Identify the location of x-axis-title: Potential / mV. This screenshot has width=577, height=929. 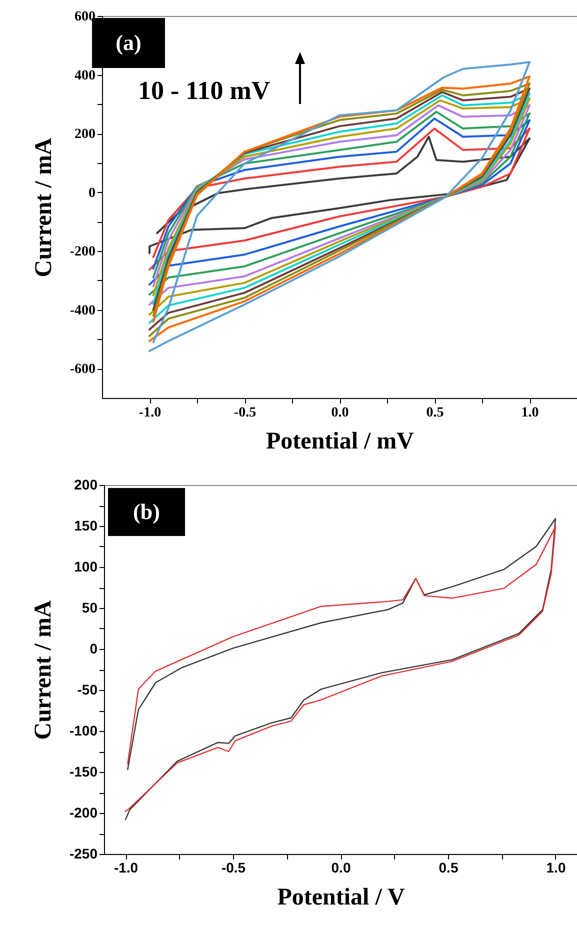
(340, 441).